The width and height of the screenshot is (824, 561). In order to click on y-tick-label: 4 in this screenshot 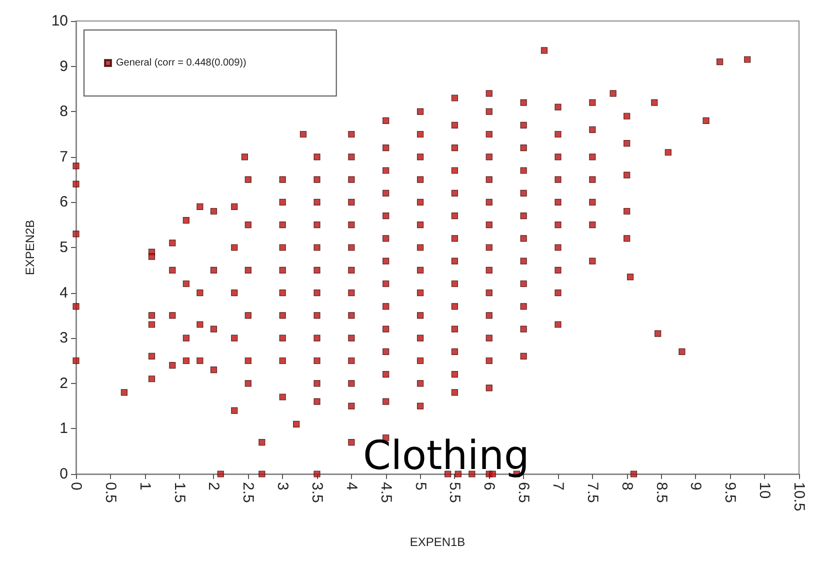, I will do `click(64, 293)`.